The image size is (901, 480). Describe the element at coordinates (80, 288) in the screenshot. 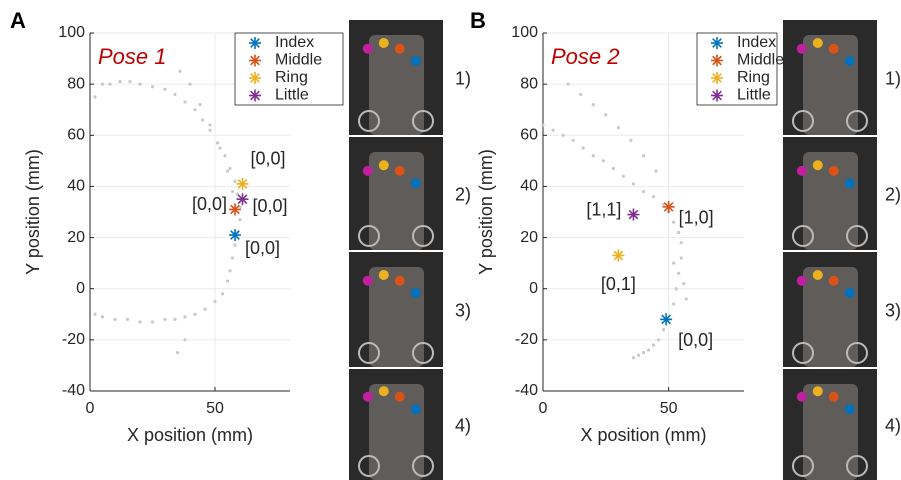

I see `y-tick-label: 0` at that location.